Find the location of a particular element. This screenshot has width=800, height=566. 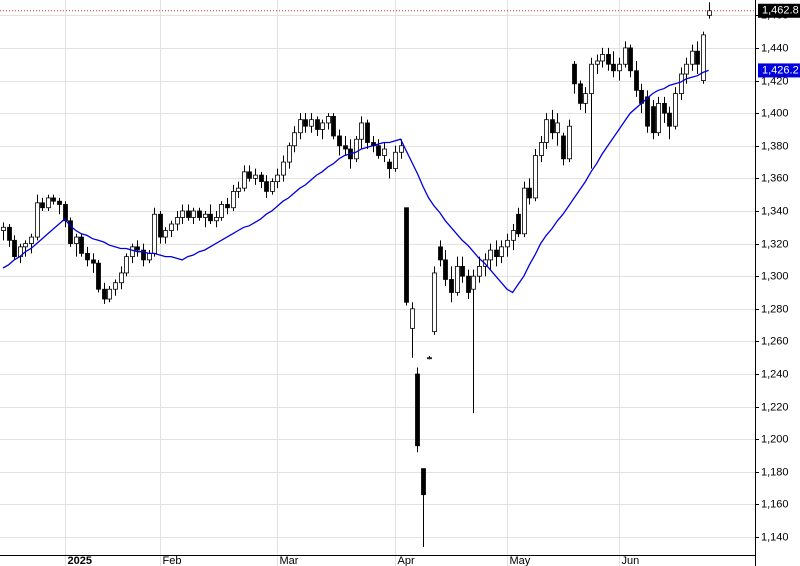

y-tick-label: 1,260 is located at coordinates (775, 341).